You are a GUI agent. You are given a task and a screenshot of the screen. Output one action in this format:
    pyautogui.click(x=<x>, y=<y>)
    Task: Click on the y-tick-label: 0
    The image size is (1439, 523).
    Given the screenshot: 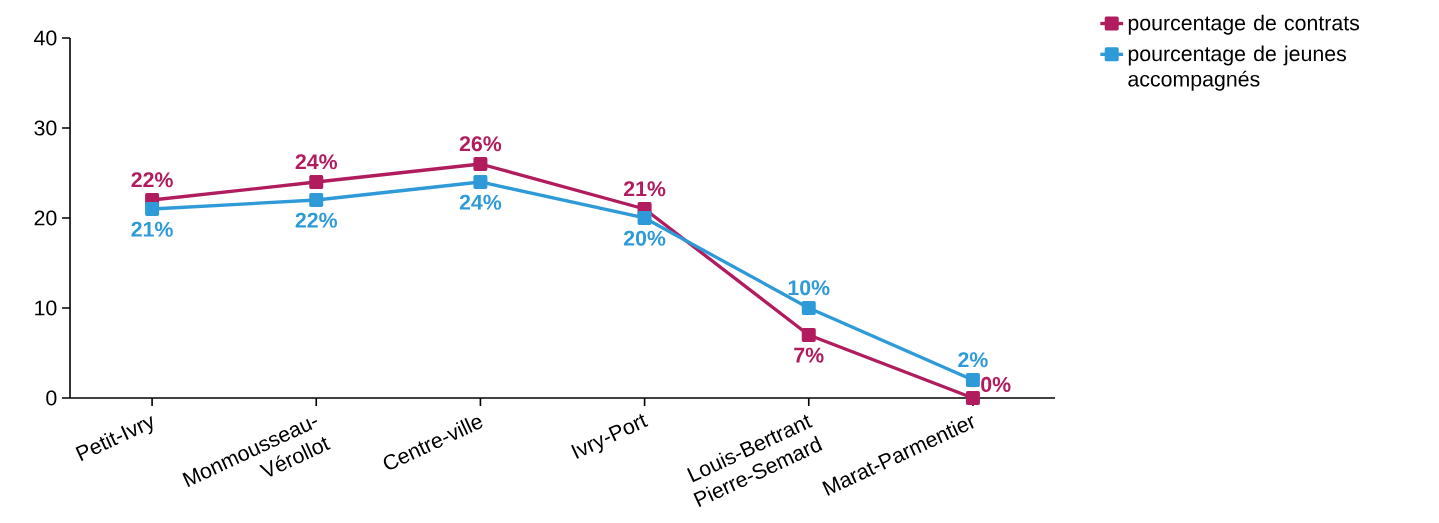 What is the action you would take?
    pyautogui.click(x=51, y=398)
    